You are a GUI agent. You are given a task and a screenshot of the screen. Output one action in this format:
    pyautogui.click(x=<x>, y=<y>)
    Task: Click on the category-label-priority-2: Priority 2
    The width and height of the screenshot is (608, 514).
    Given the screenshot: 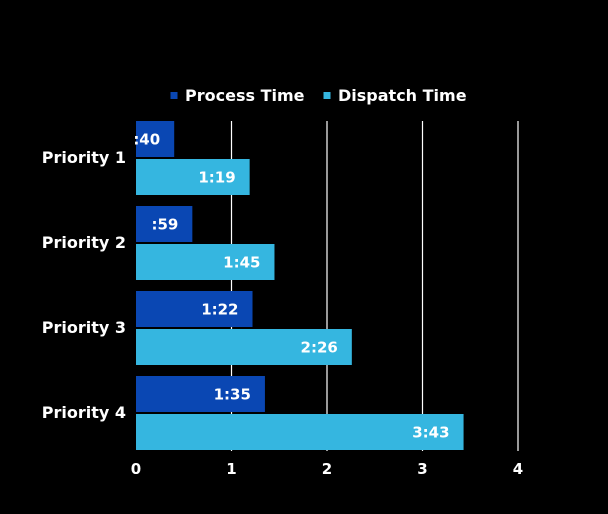 What is the action you would take?
    pyautogui.click(x=84, y=242)
    